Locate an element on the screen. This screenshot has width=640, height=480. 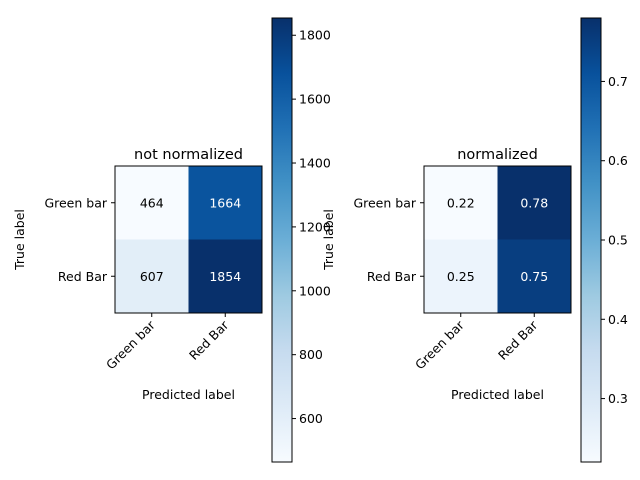
cell-value-label: 607 is located at coordinates (152, 276).